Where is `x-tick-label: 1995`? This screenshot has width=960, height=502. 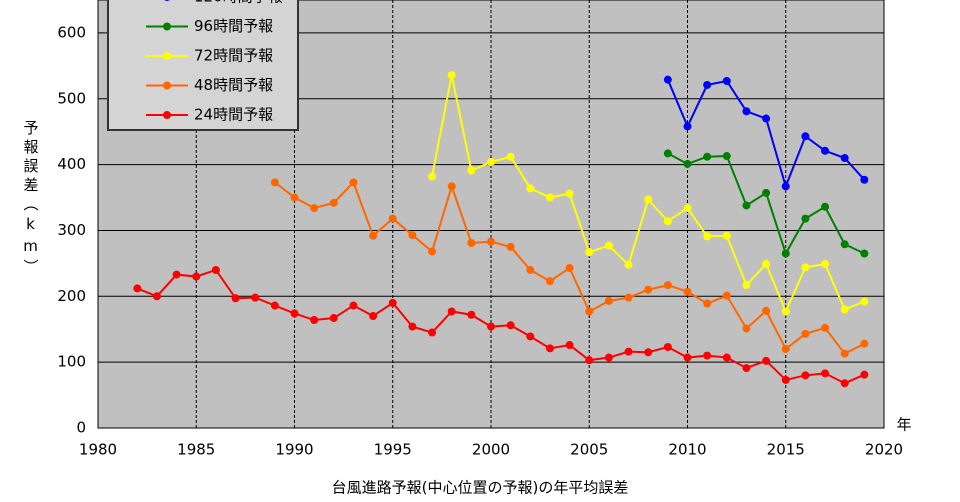
x-tick-label: 1995 is located at coordinates (393, 450).